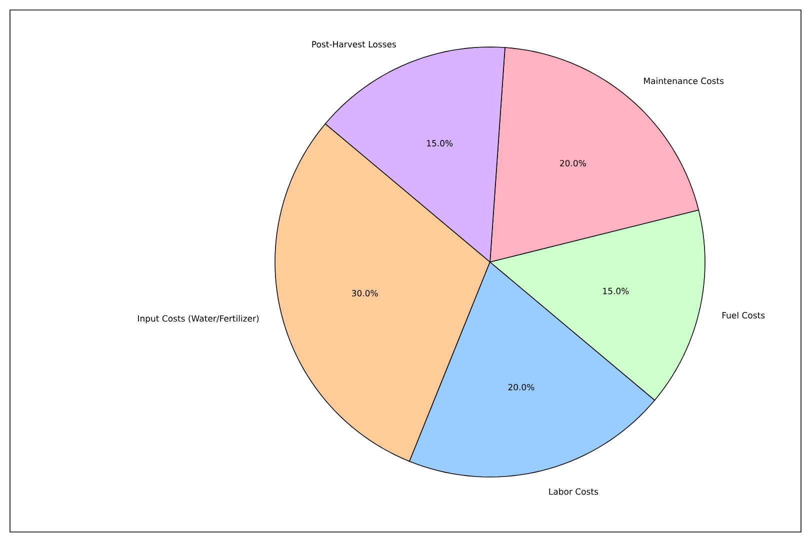  What do you see at coordinates (573, 491) in the screenshot?
I see `slice-label: Labor Costs` at bounding box center [573, 491].